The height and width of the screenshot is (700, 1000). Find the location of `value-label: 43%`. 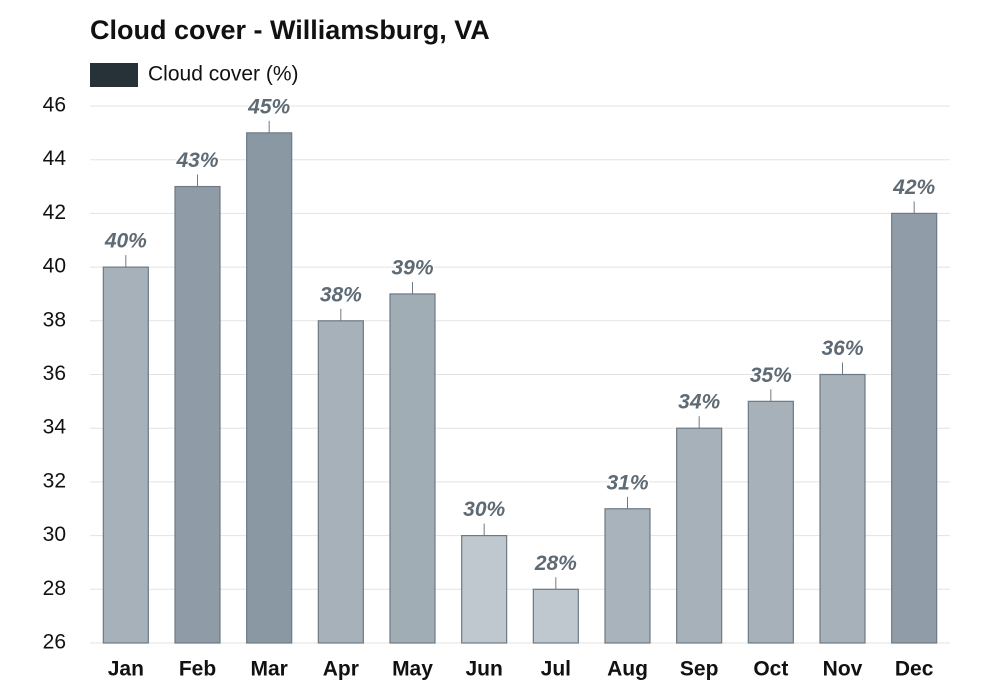

value-label: 43% is located at coordinates (196, 160).